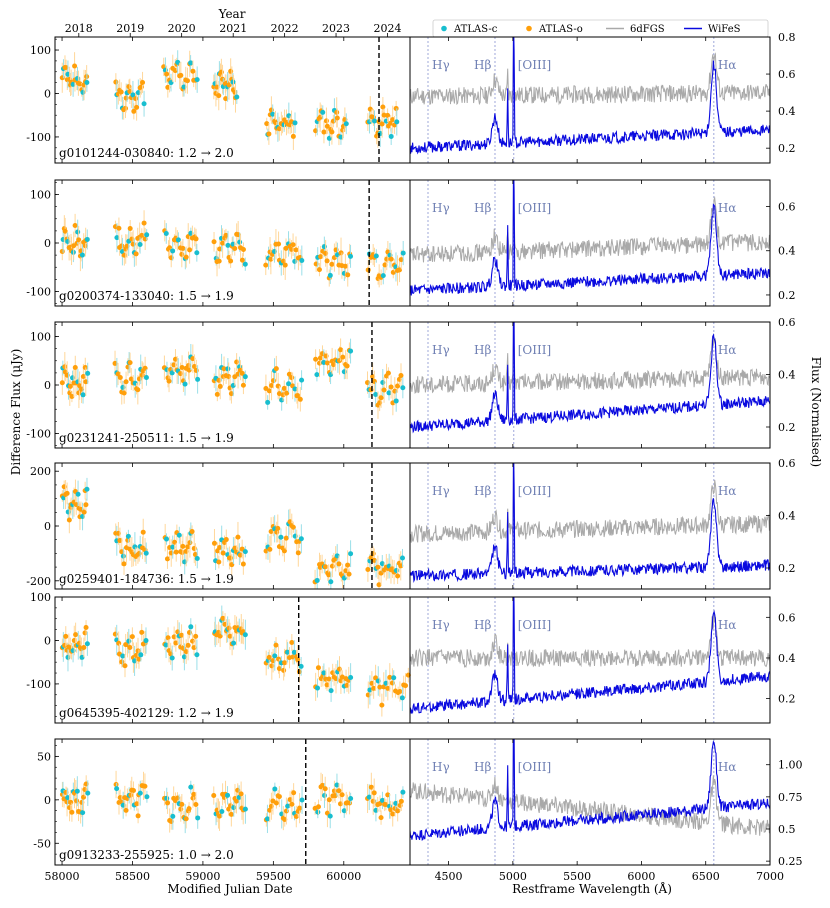 Image resolution: width=830 pixels, height=908 pixels. I want to click on y-tick-label: -100, so click(38, 684).